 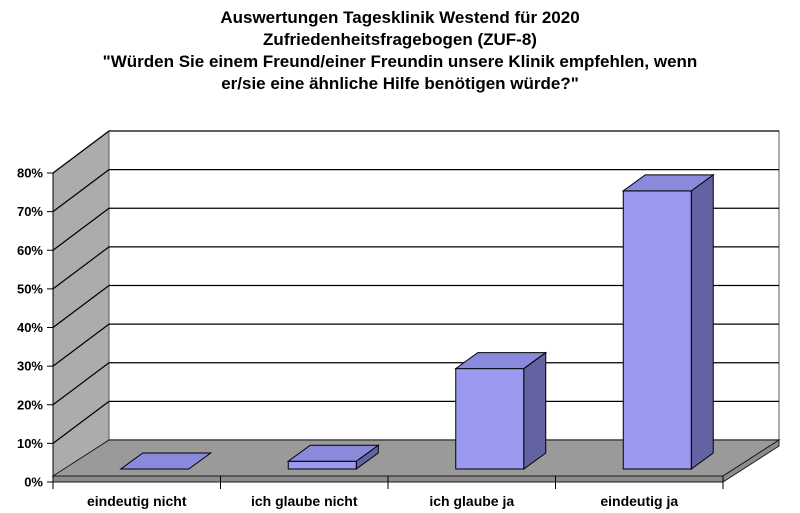 I want to click on value-axis-label-50%: 50%, so click(x=30, y=288).